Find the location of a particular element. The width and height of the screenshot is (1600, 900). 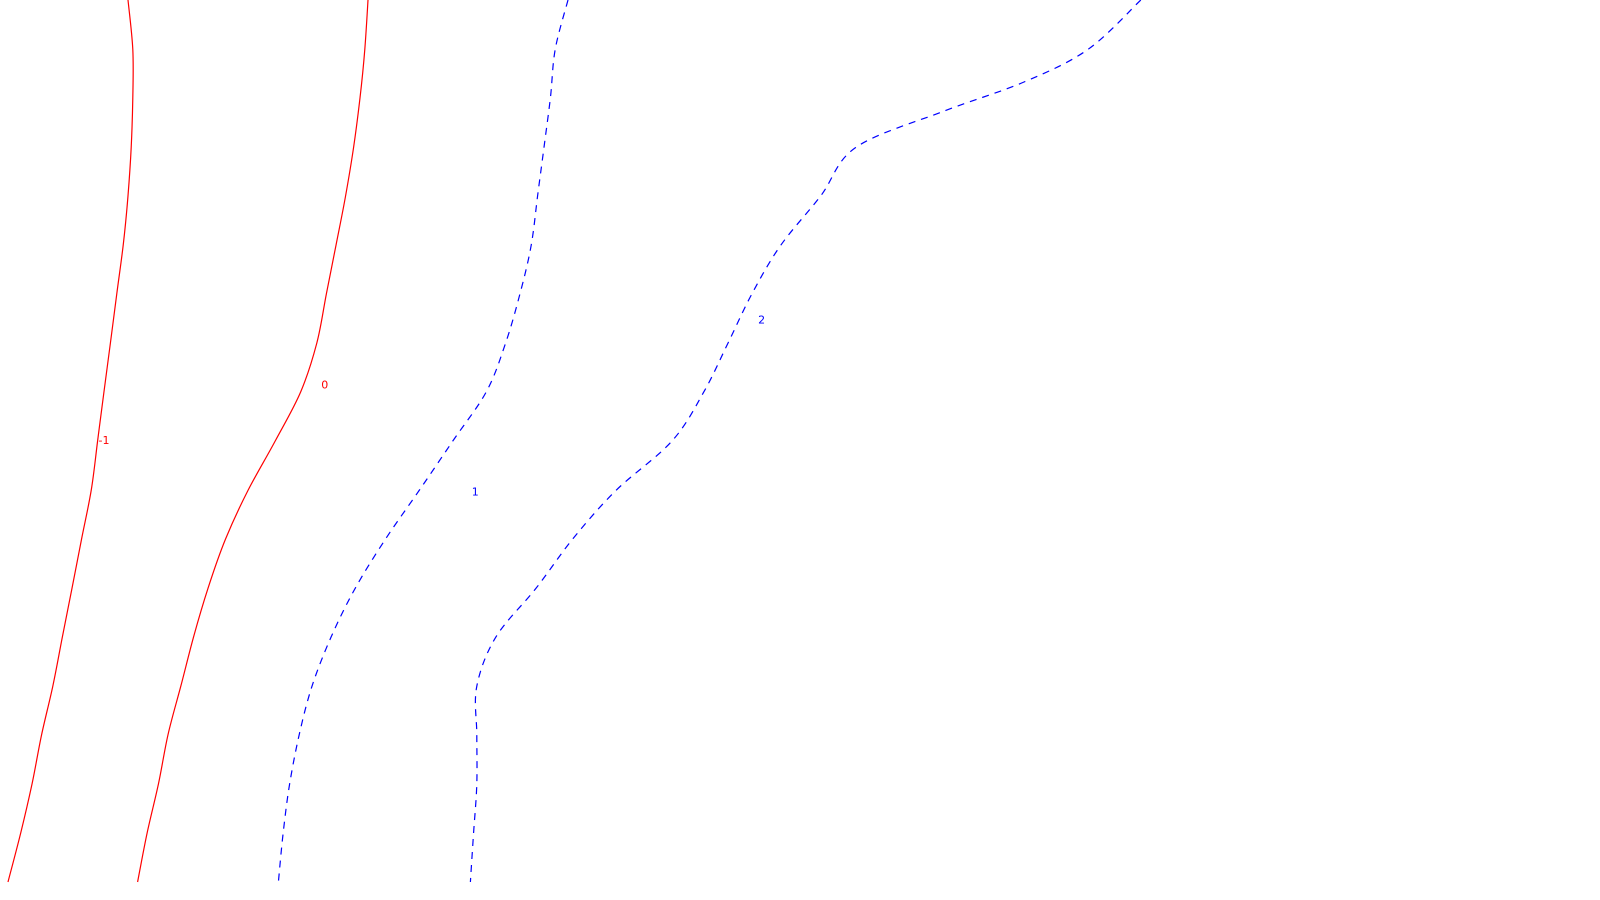

contour-labels: -1 0 1 2 is located at coordinates (433, 405).